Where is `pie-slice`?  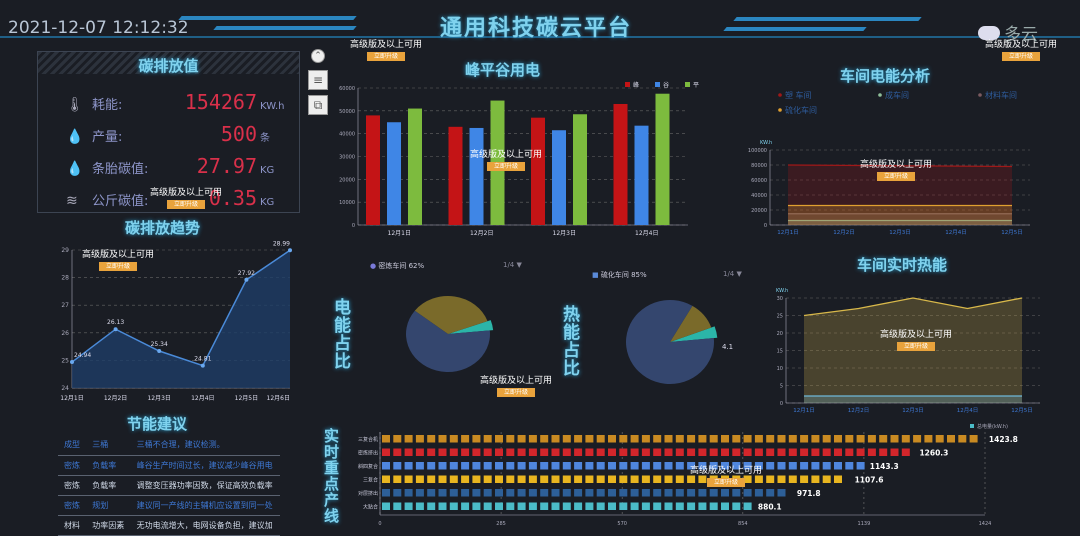 pie-slice is located at coordinates (451, 315).